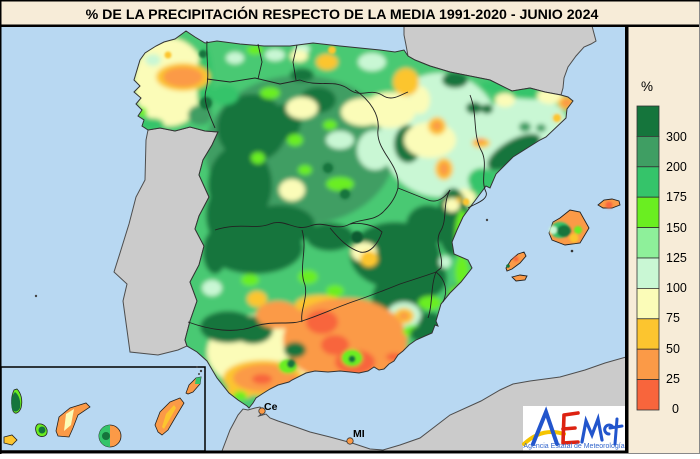 The width and height of the screenshot is (700, 459). Describe the element at coordinates (673, 349) in the screenshot. I see `svg-text: 50` at that location.